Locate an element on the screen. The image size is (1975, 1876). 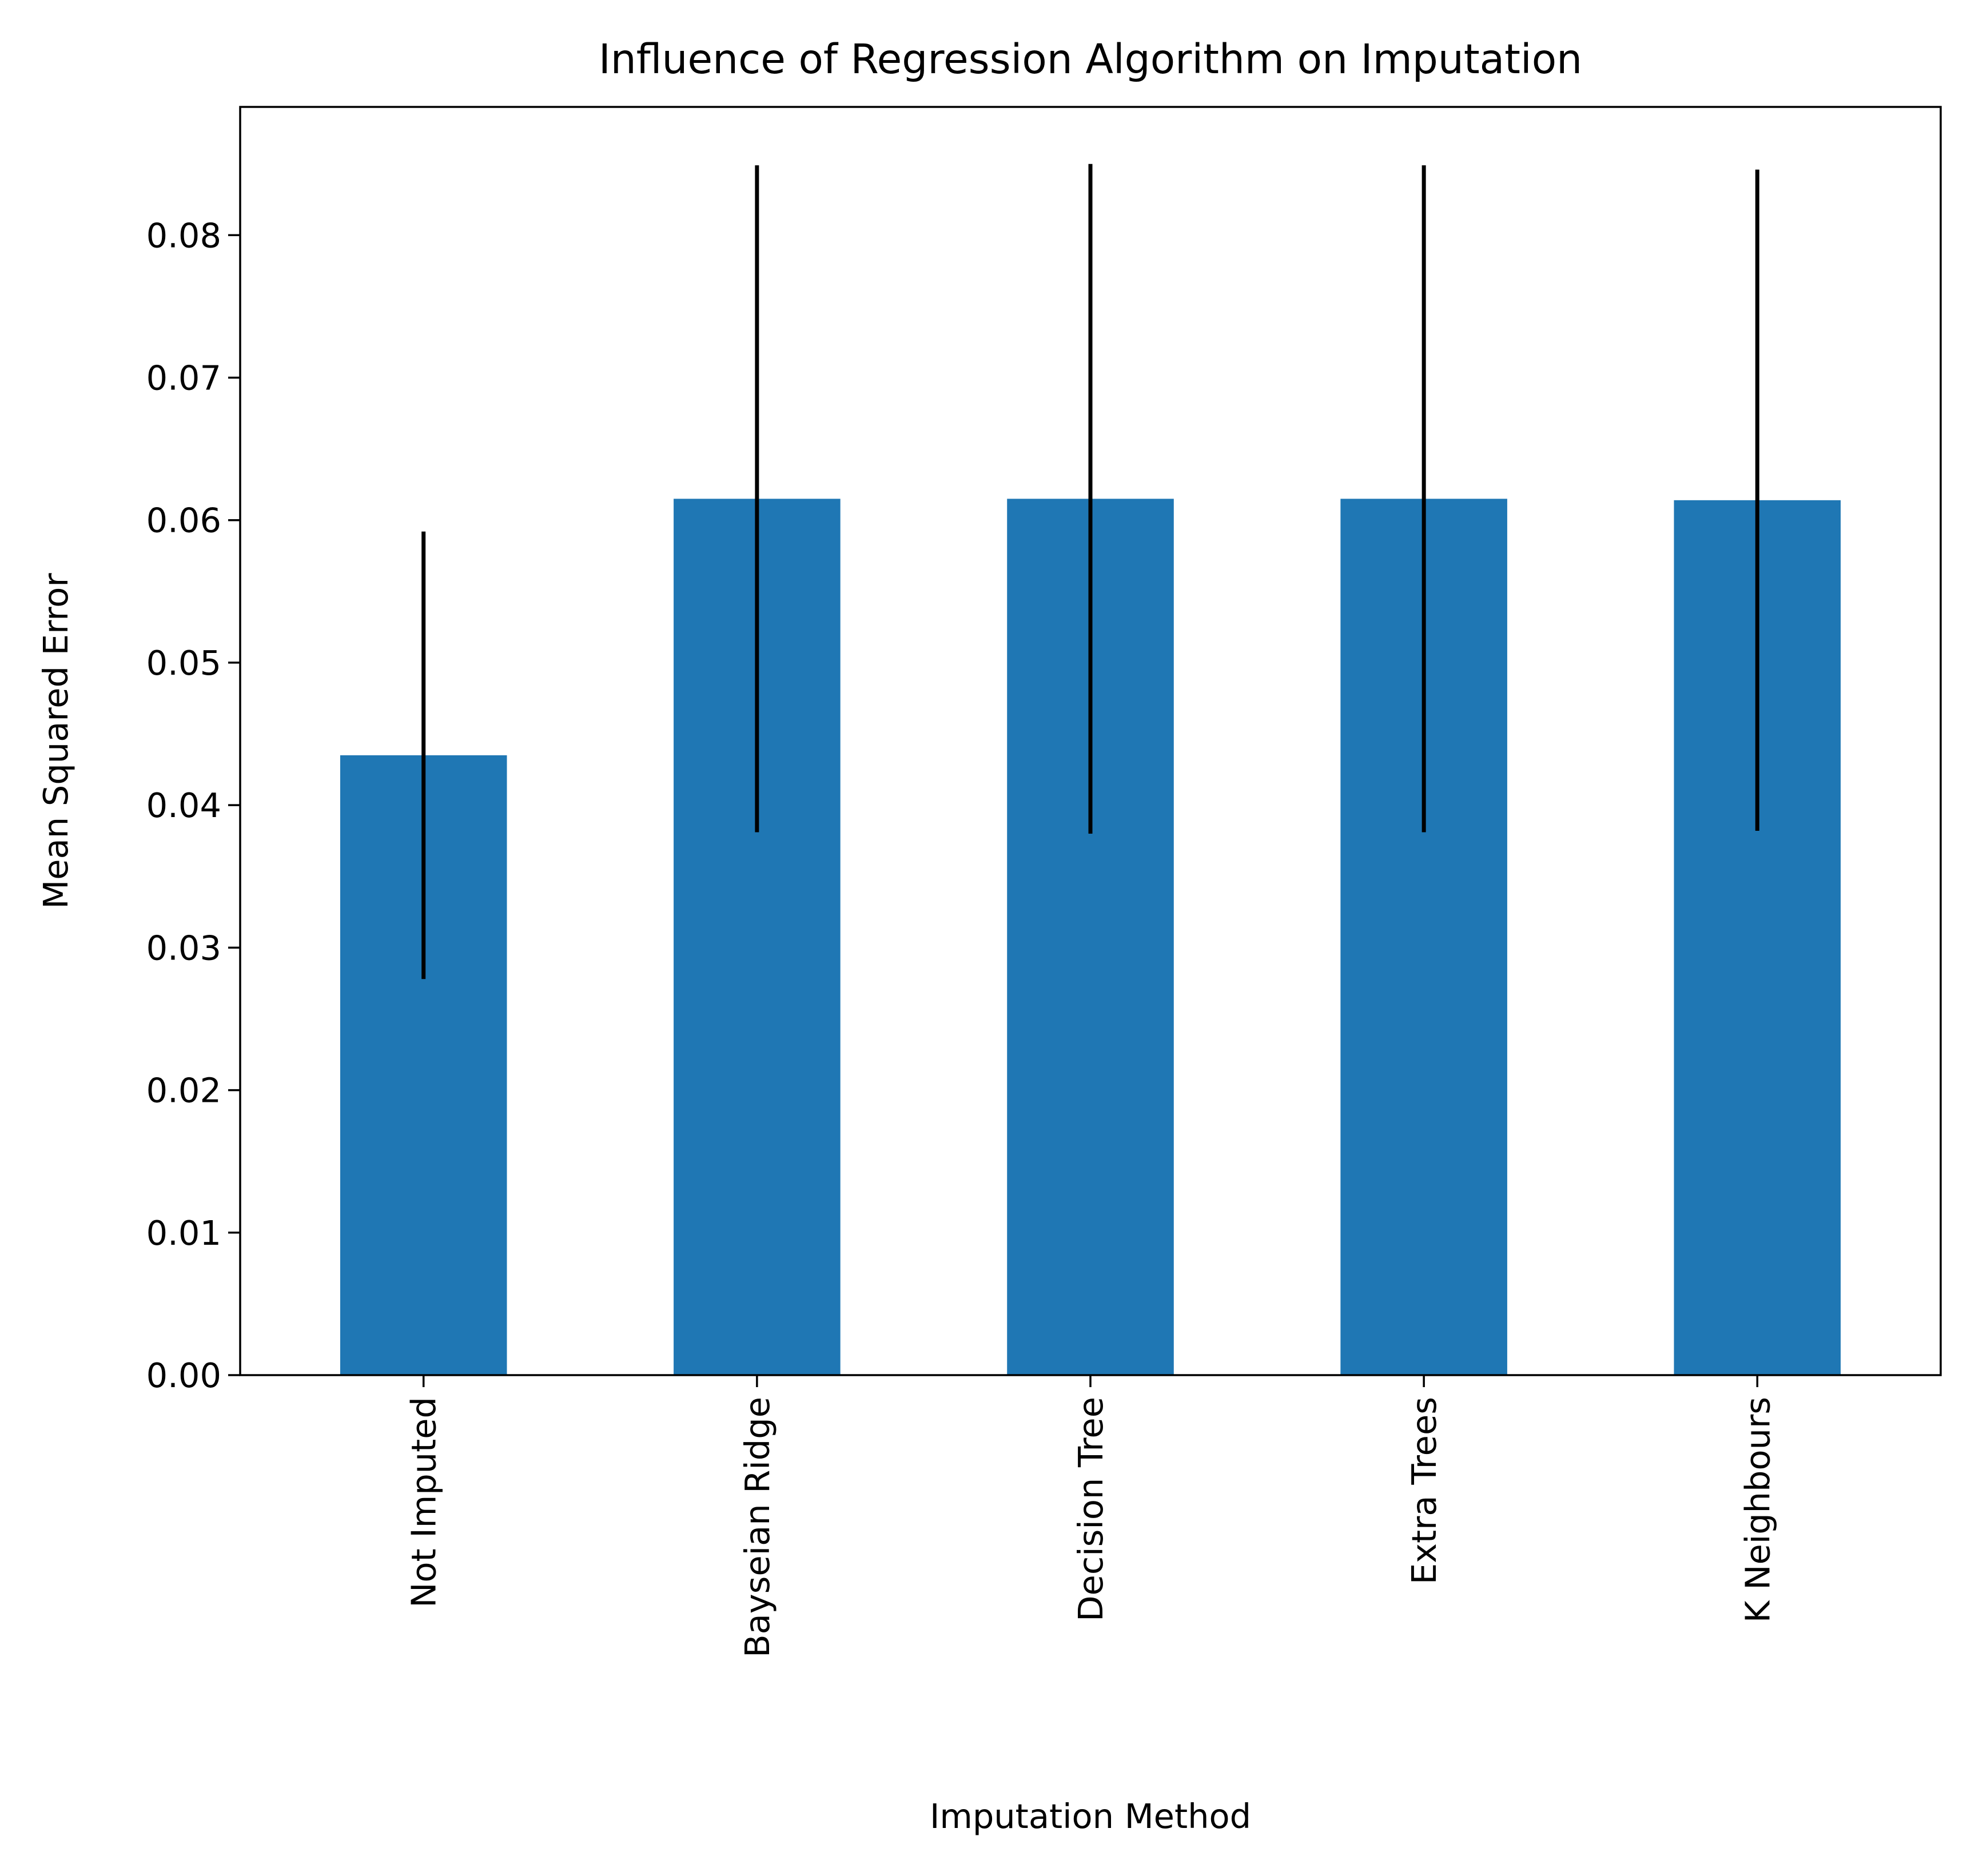
x-axis-title: Imputation Method is located at coordinates (1091, 1816).